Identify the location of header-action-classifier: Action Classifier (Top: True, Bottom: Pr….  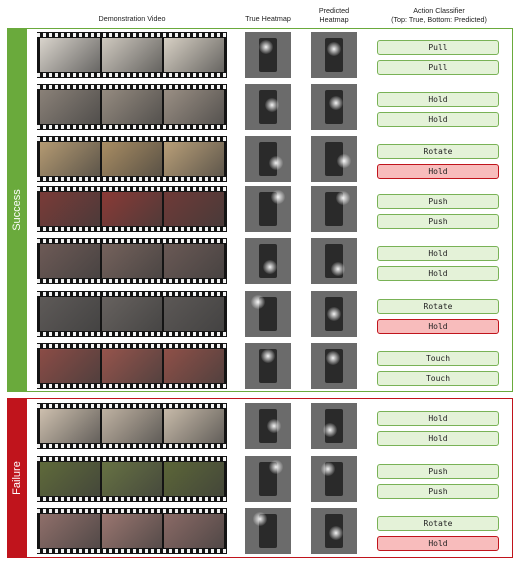
(439, 15).